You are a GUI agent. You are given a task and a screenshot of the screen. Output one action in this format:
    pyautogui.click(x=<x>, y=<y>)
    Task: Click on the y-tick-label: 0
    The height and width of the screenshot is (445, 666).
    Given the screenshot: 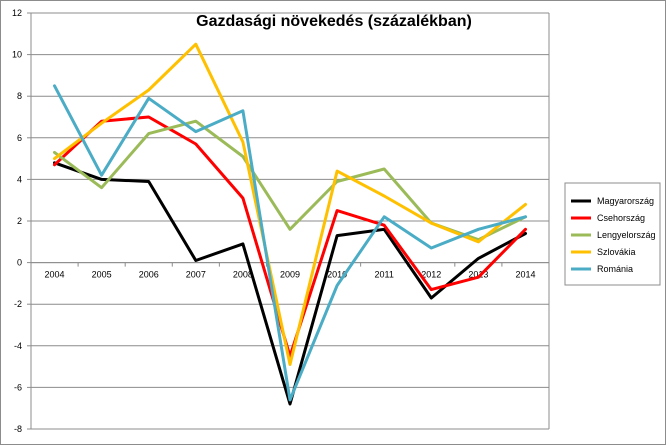 What is the action you would take?
    pyautogui.click(x=19, y=263)
    